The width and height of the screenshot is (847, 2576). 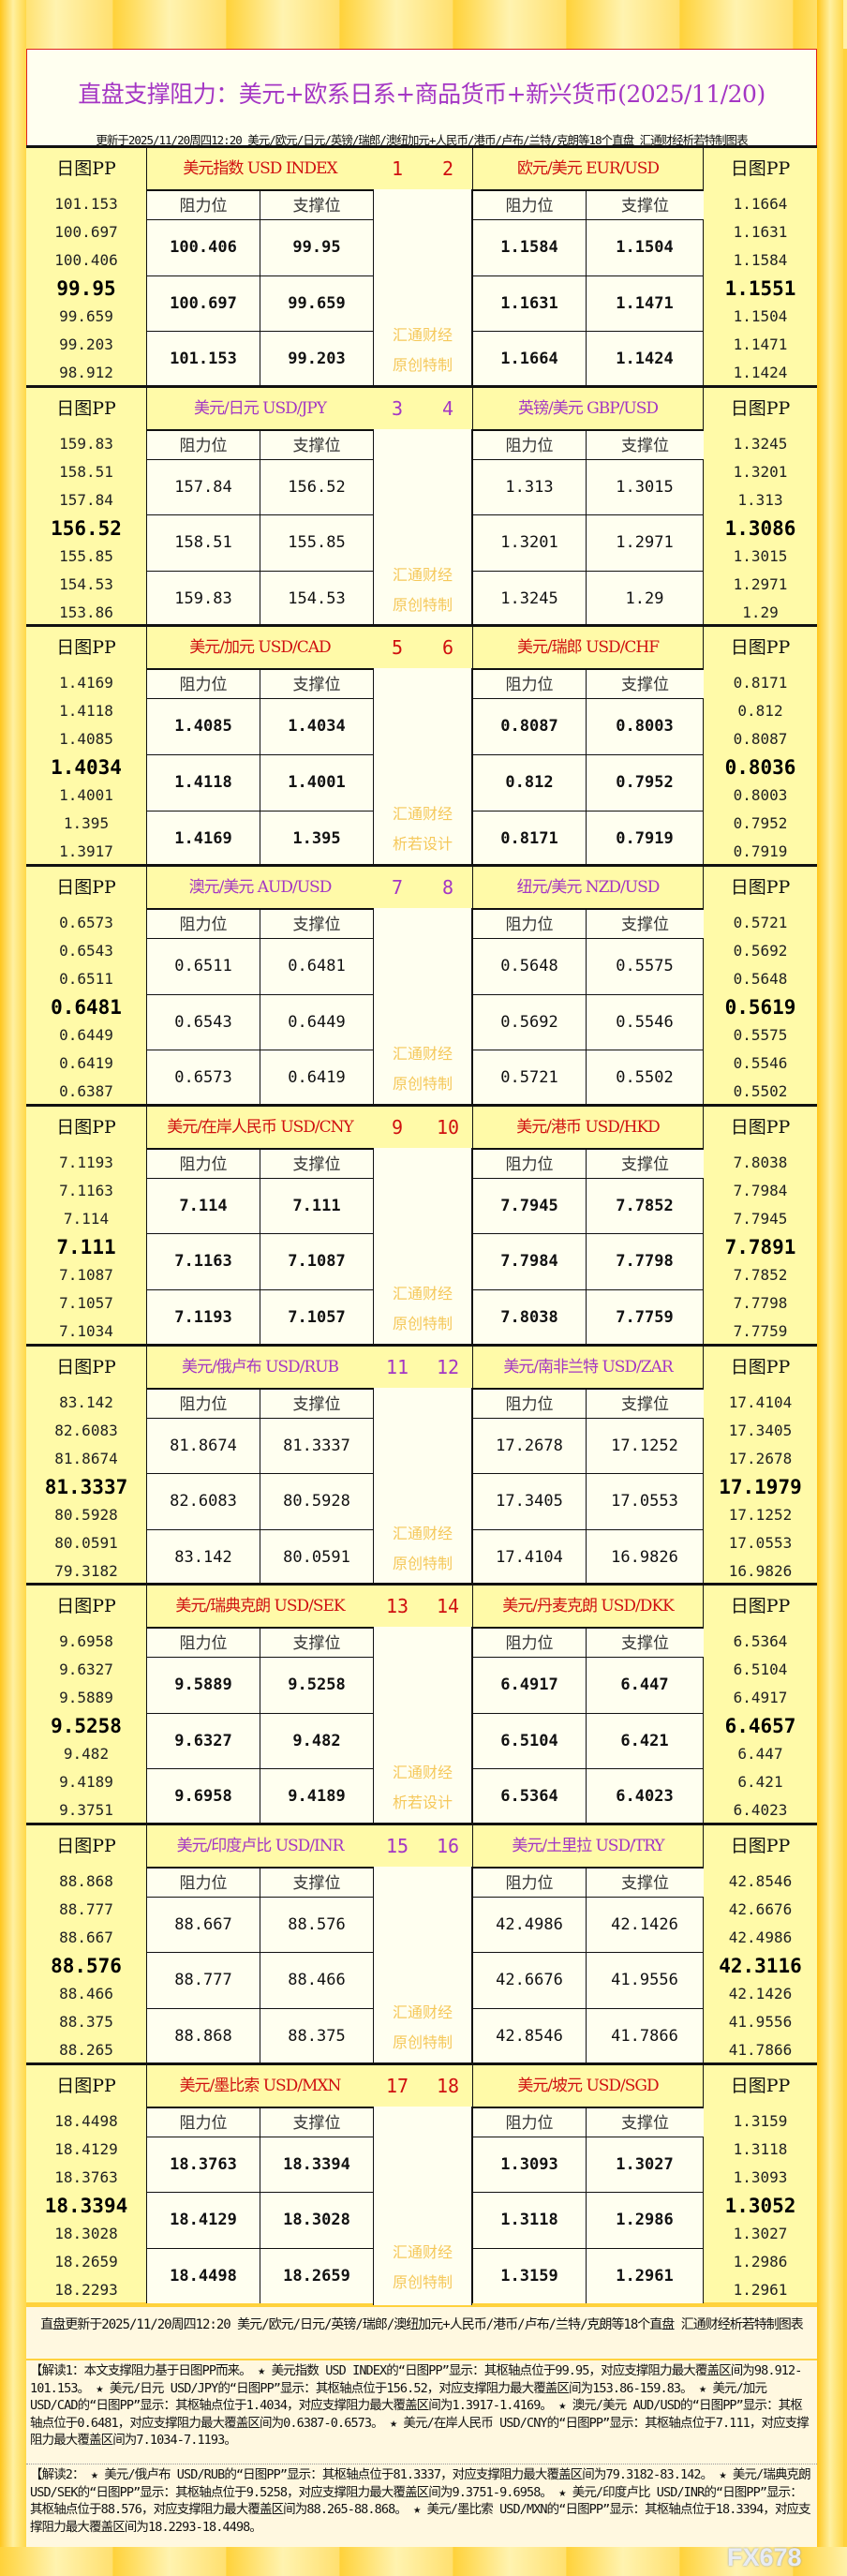 What do you see at coordinates (588, 1845) in the screenshot?
I see `pair-name: 美元/土里拉 USD/TRY` at bounding box center [588, 1845].